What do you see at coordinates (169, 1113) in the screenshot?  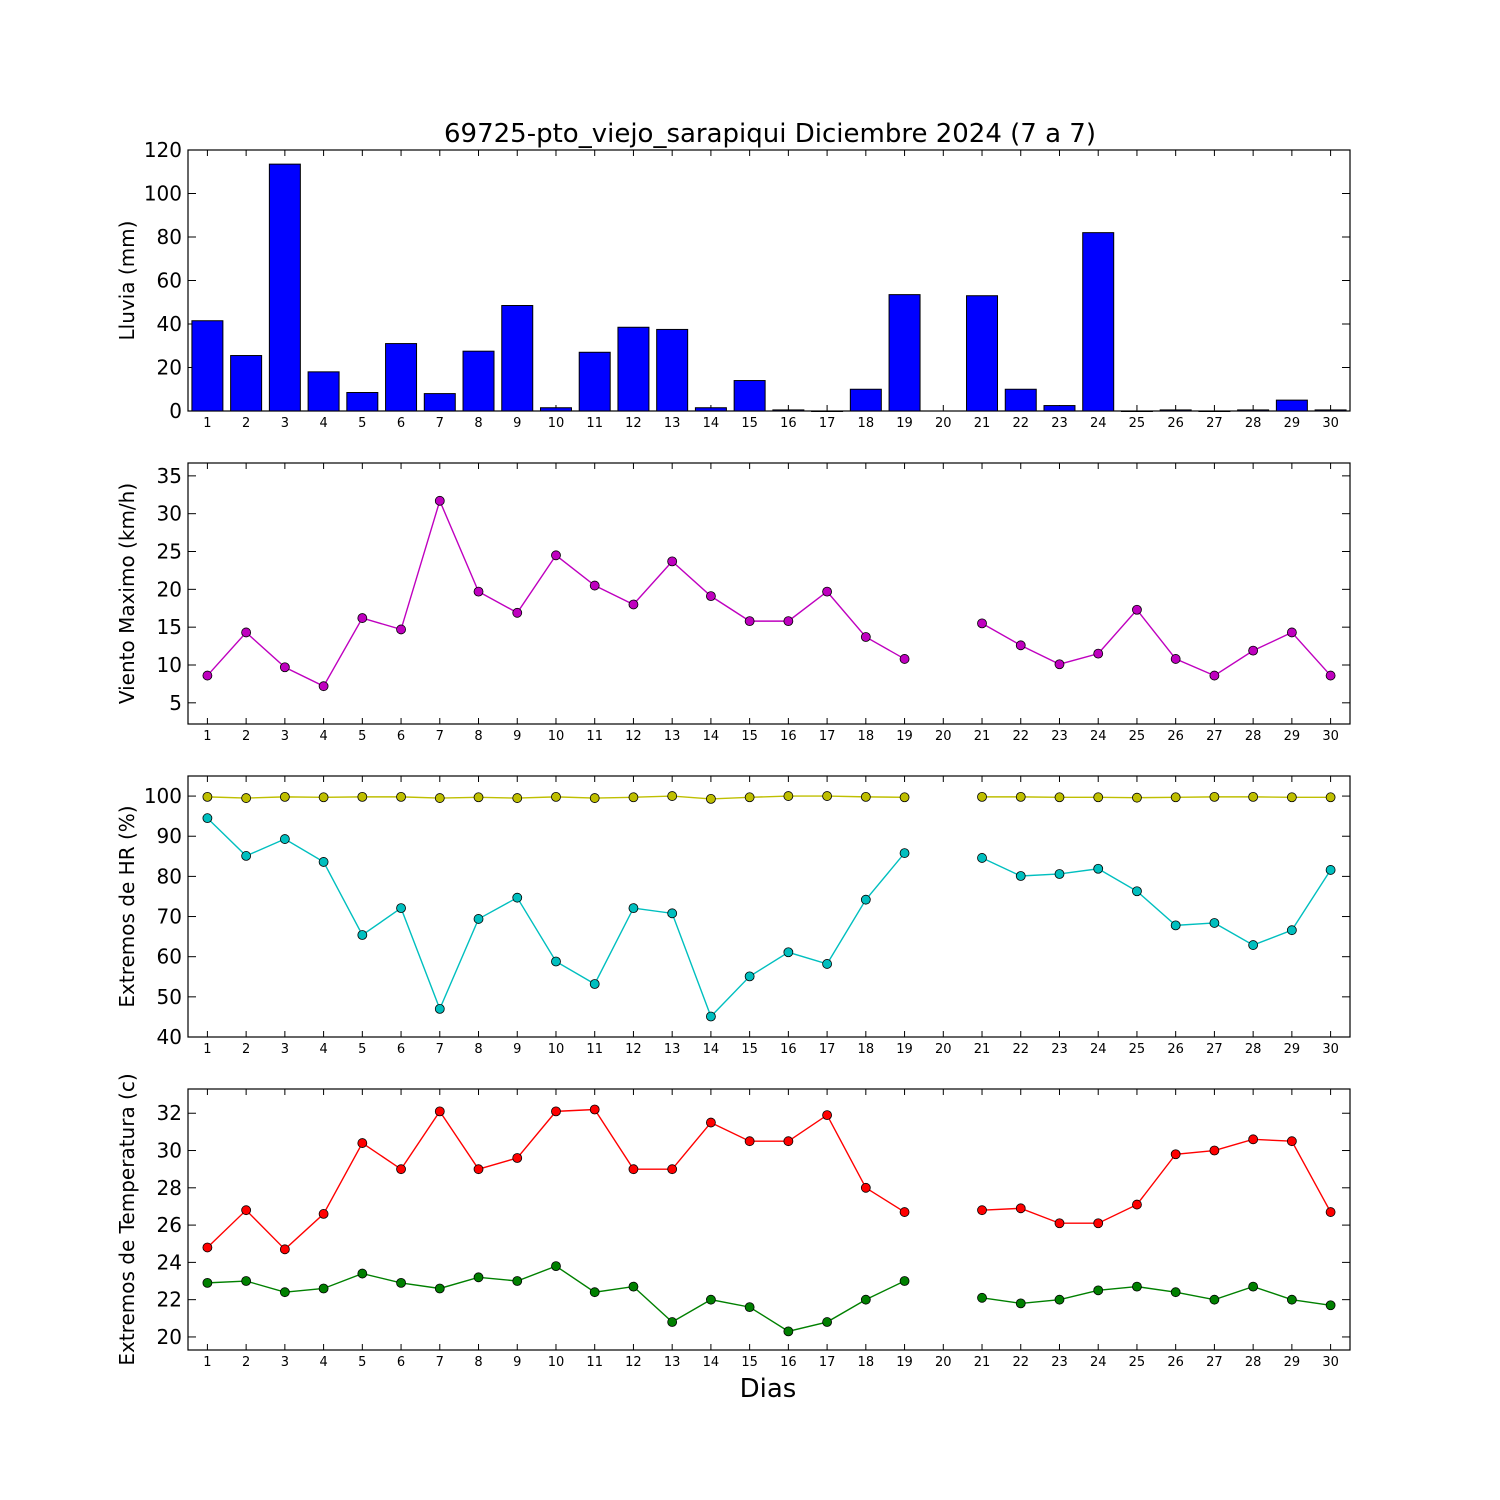 I see `y-tick-label: 32` at bounding box center [169, 1113].